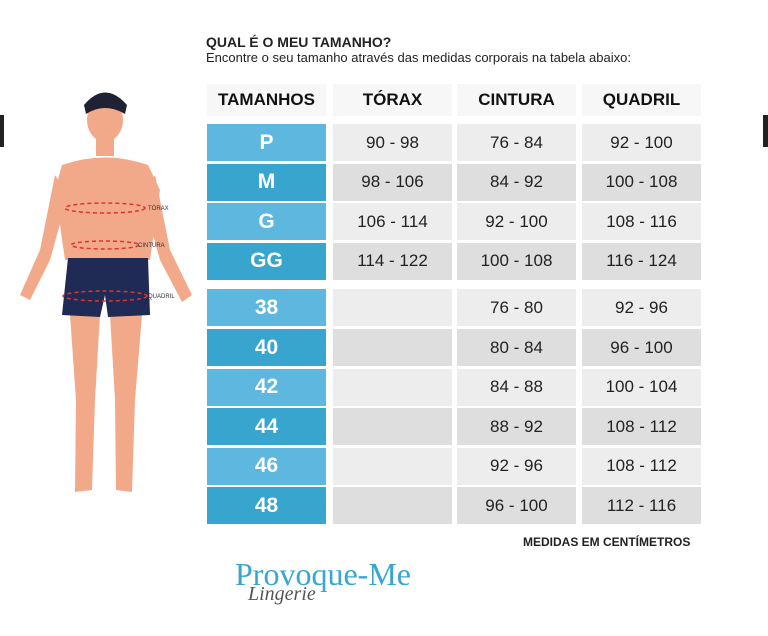 The width and height of the screenshot is (768, 636). I want to click on size-cell: 44, so click(266, 427).